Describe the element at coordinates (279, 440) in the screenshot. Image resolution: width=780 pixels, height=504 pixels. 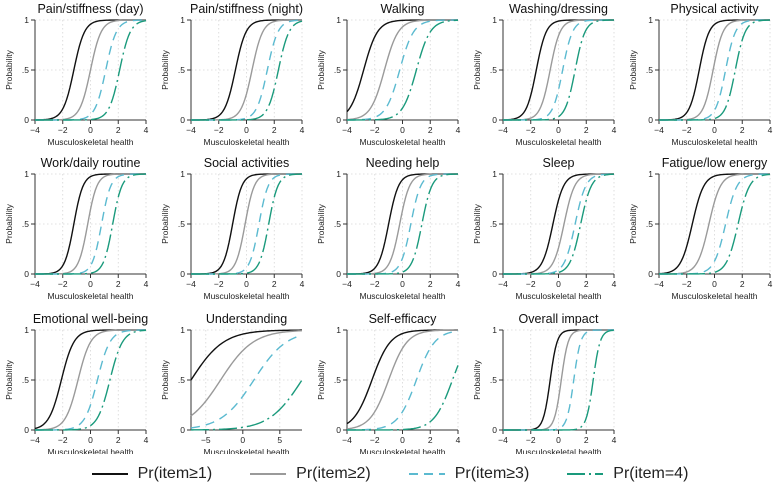
I see `x-tick-label: 5` at that location.